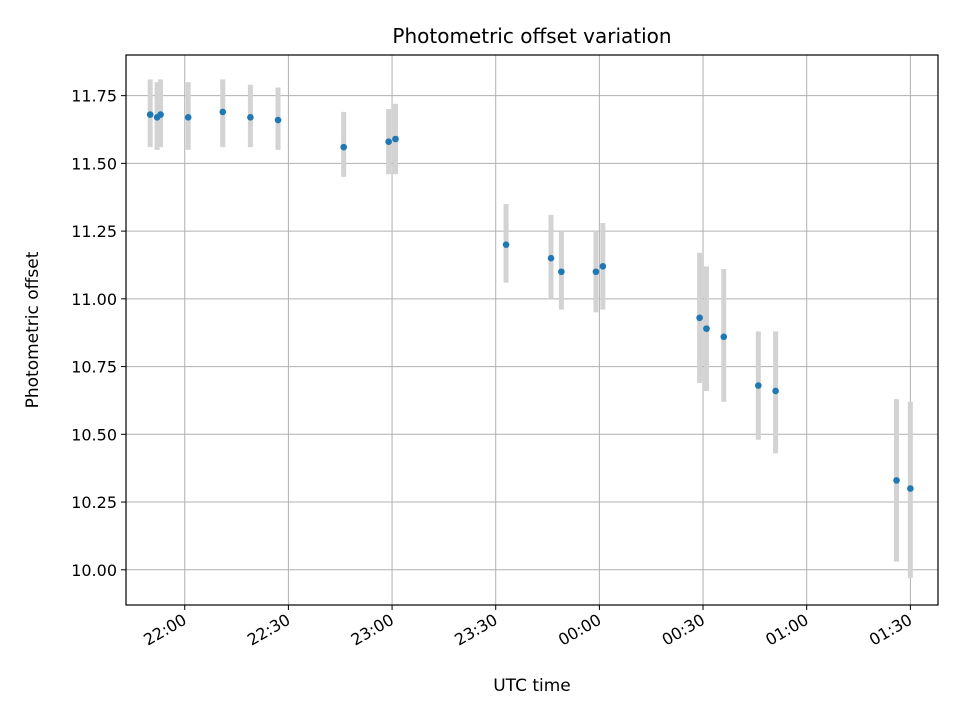 The image size is (960, 720). I want to click on y-tick-label: 10.50, so click(94, 434).